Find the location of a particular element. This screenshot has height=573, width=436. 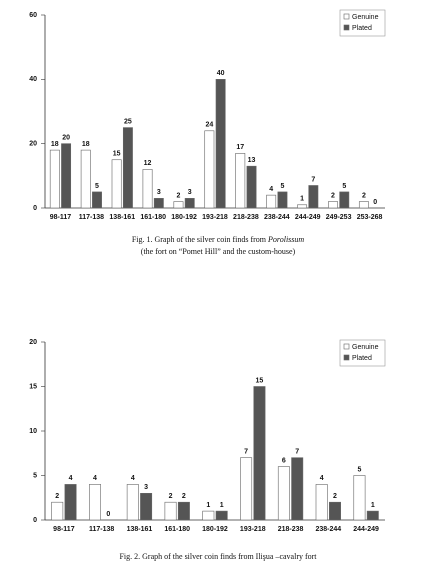

x-tick-label: 244-249 is located at coordinates (366, 529).